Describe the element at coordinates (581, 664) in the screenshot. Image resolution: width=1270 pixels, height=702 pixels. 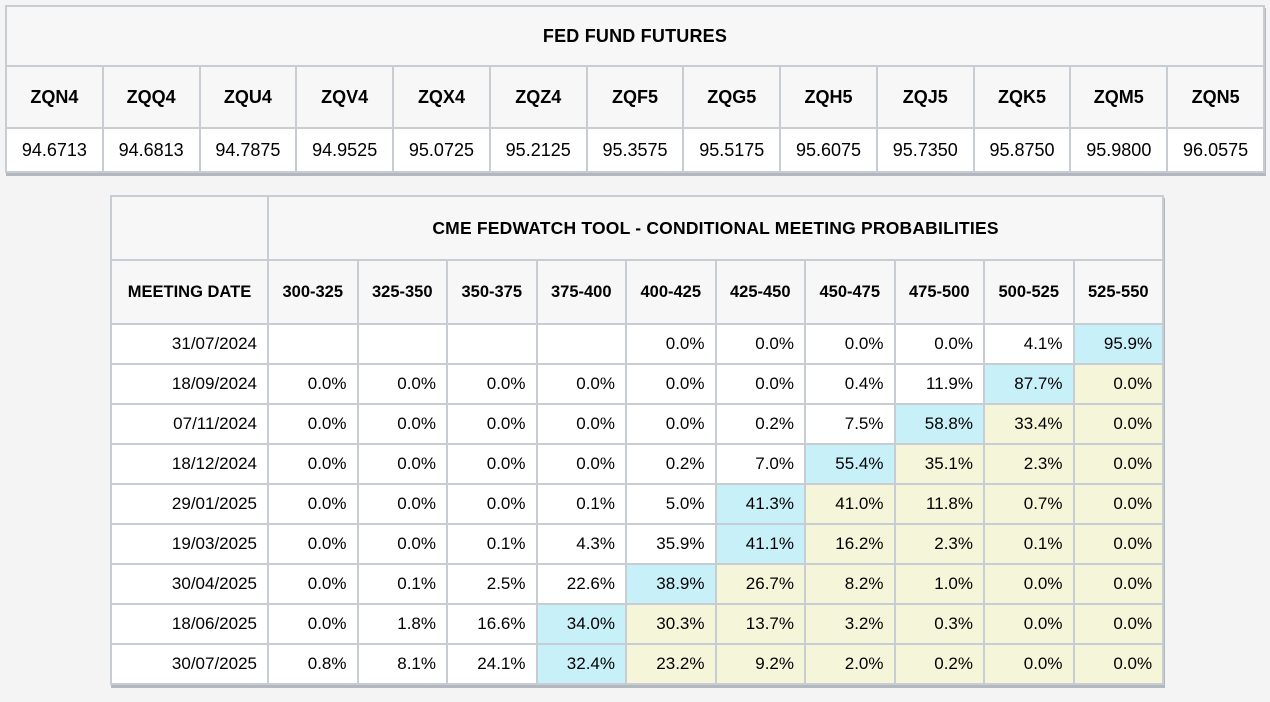
I see `probability-cell: 32.4%` at that location.